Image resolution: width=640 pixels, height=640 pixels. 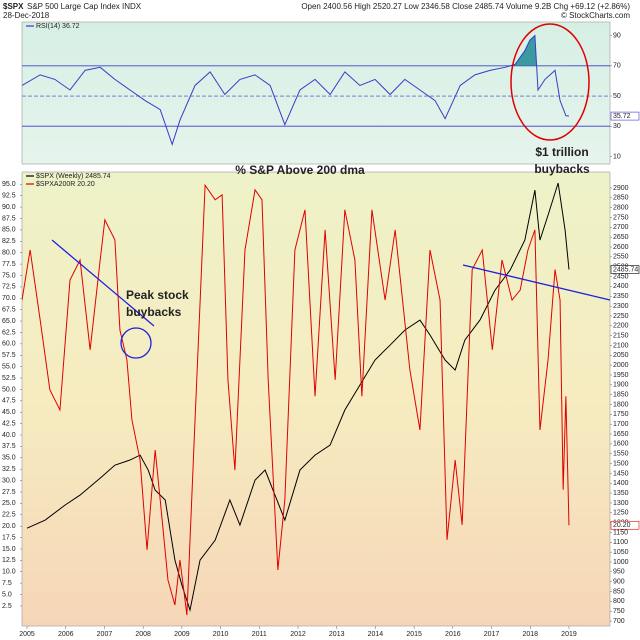 What do you see at coordinates (9, 492) in the screenshot?
I see `y-tick-label: 27.5` at bounding box center [9, 492].